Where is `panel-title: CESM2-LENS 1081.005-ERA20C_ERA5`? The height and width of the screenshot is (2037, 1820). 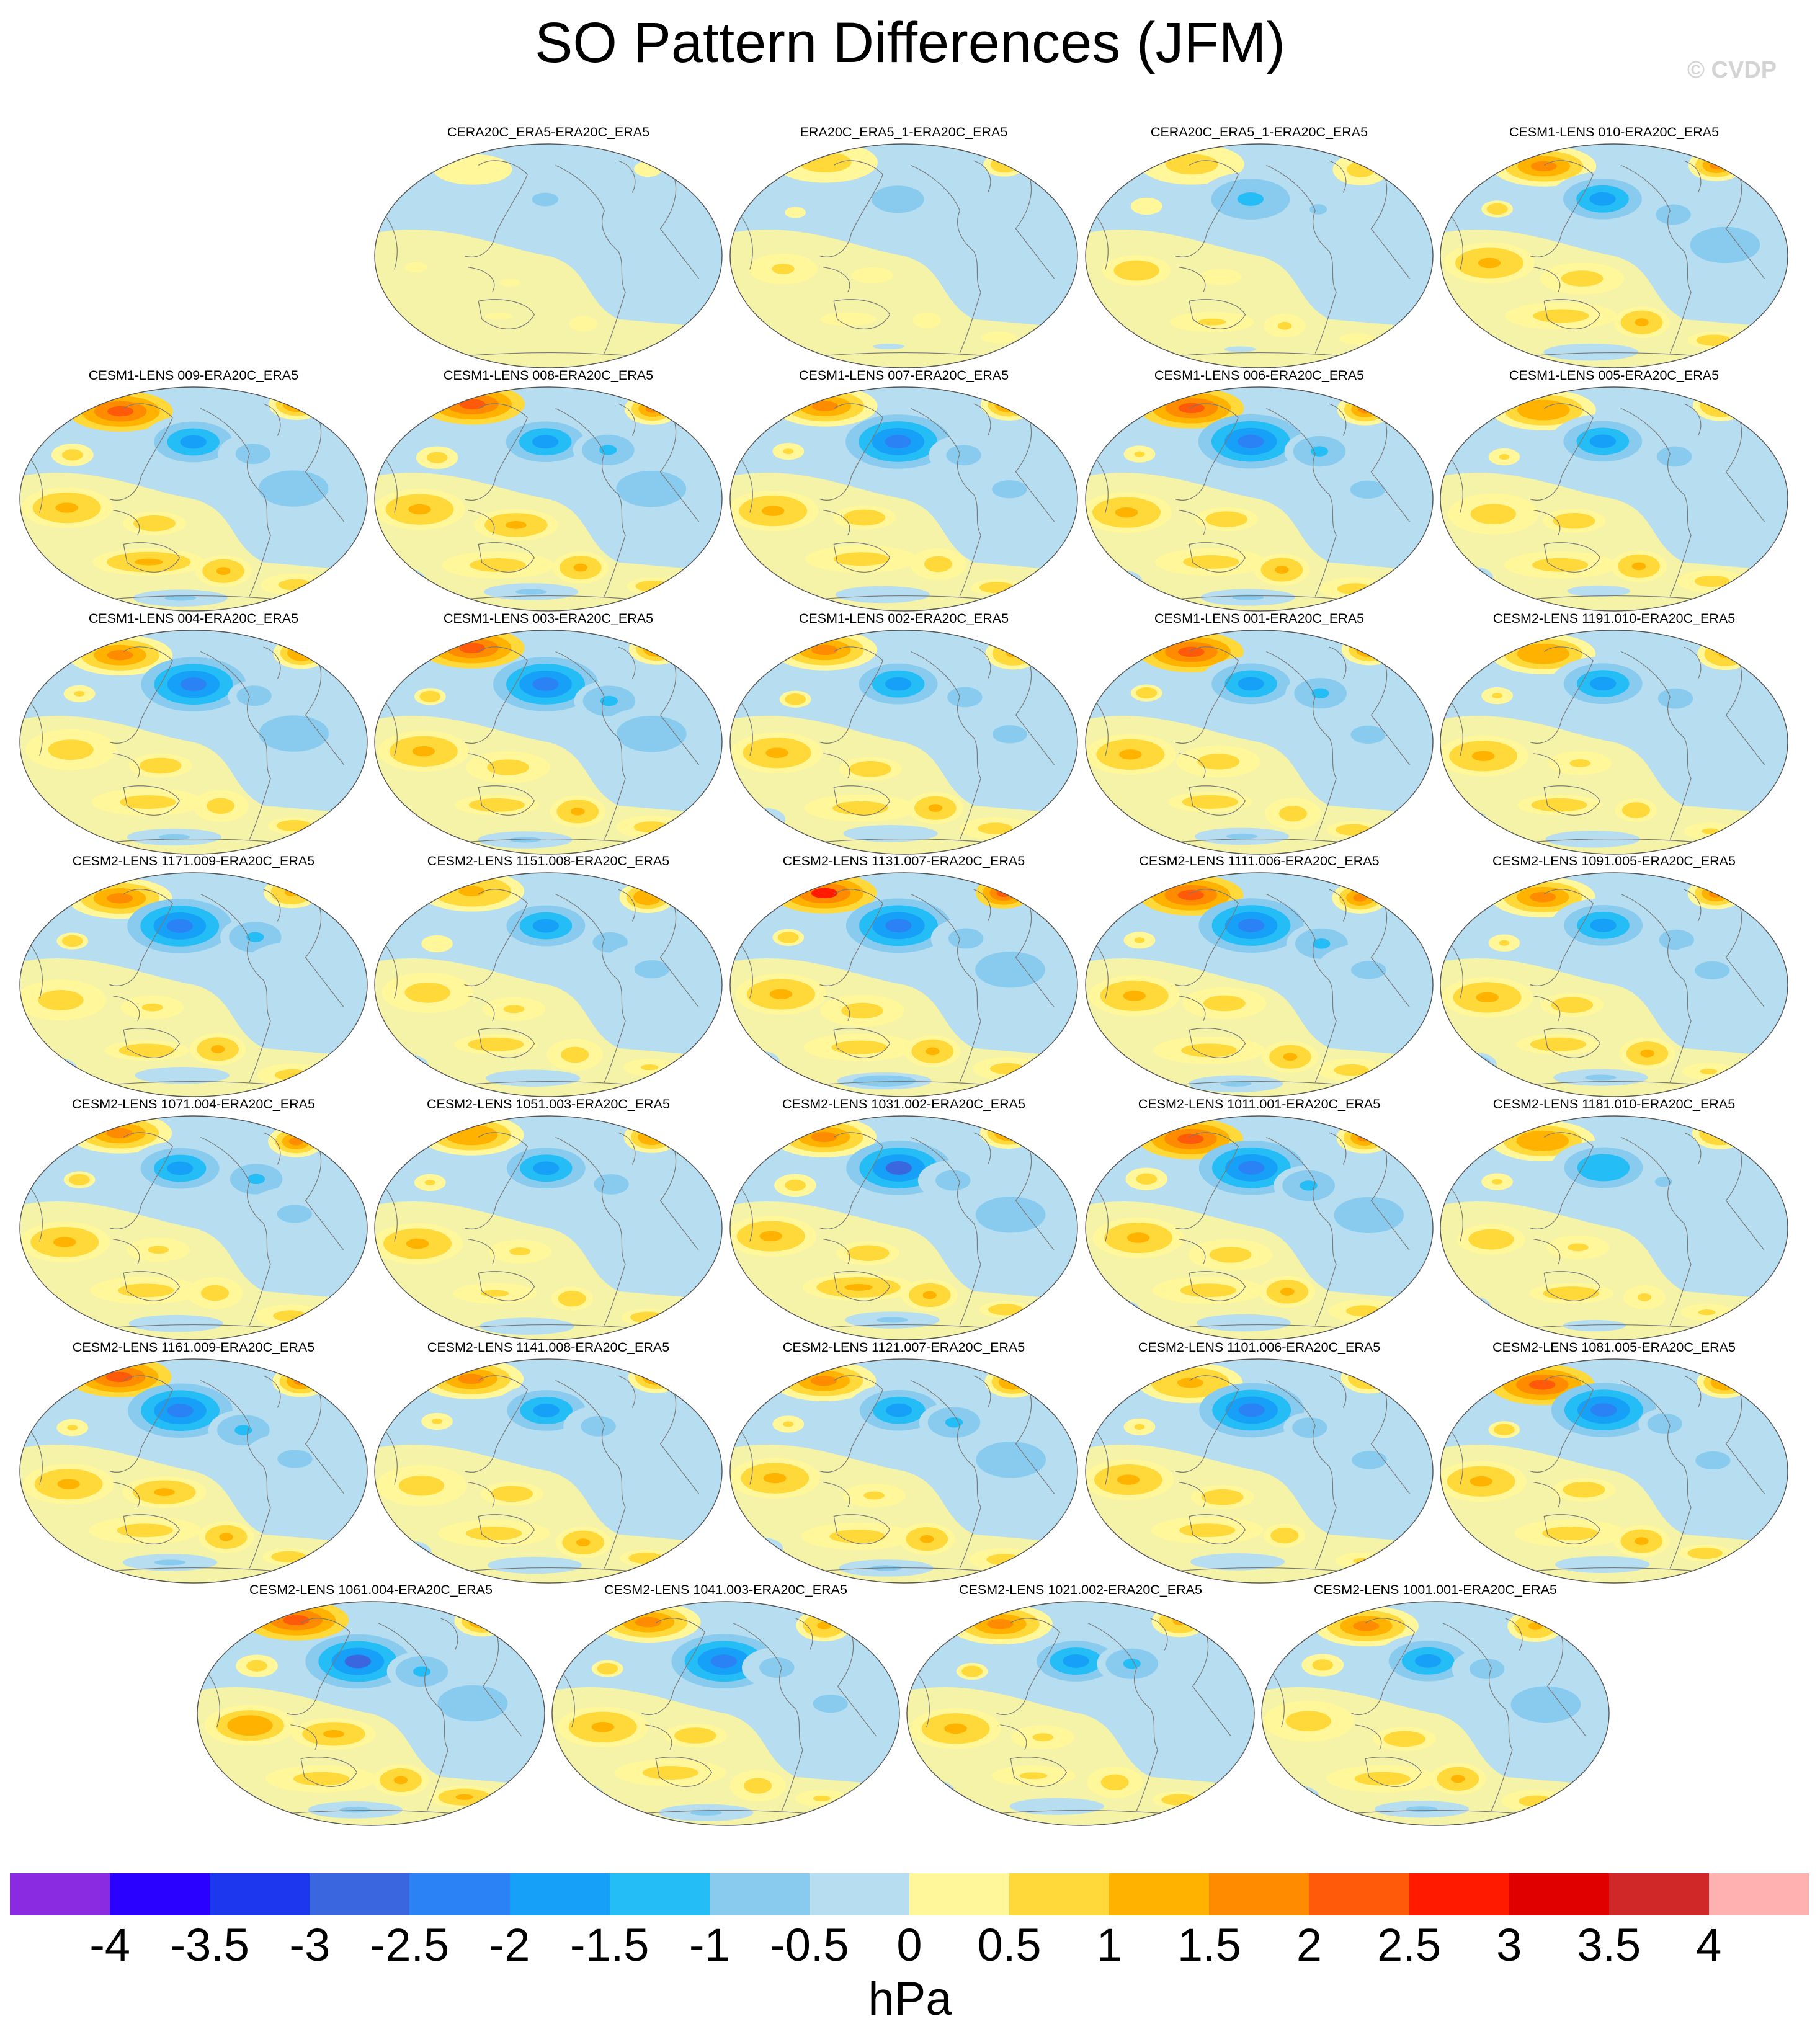
panel-title: CESM2-LENS 1081.005-ERA20C_ERA5 is located at coordinates (1614, 1347).